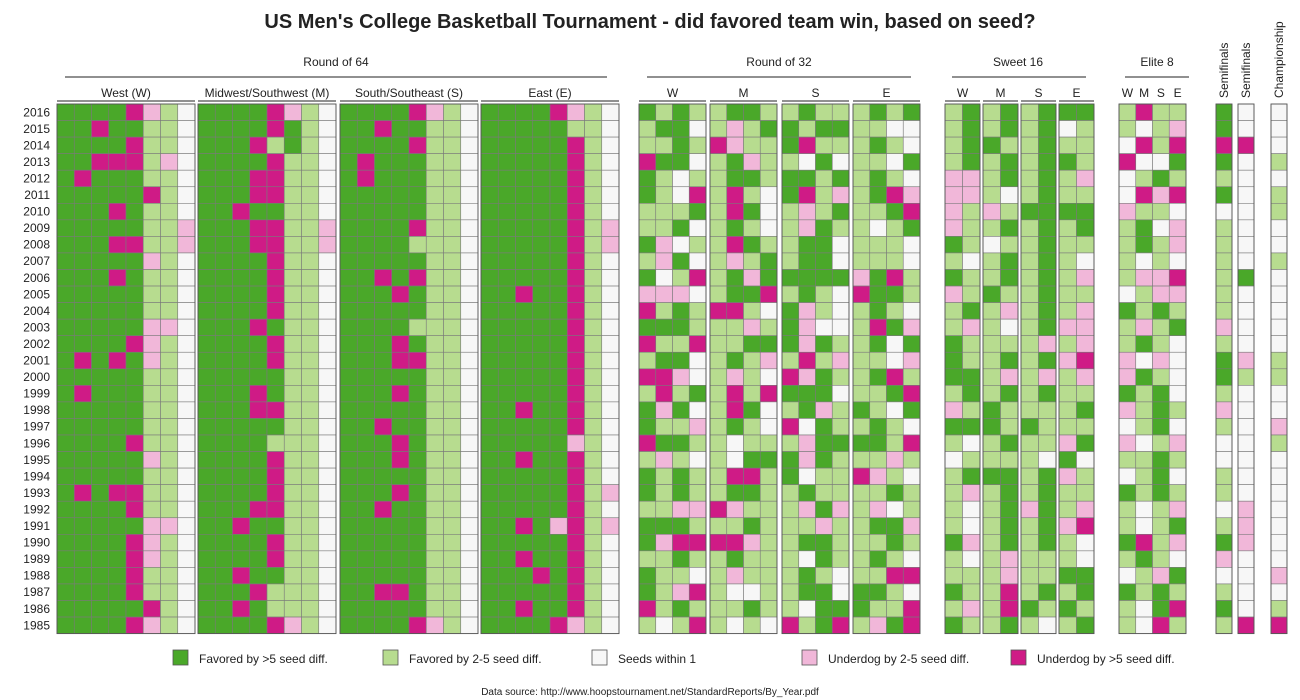 The image size is (1300, 700). Describe the element at coordinates (36, 377) in the screenshot. I see `year-label: 2000` at that location.